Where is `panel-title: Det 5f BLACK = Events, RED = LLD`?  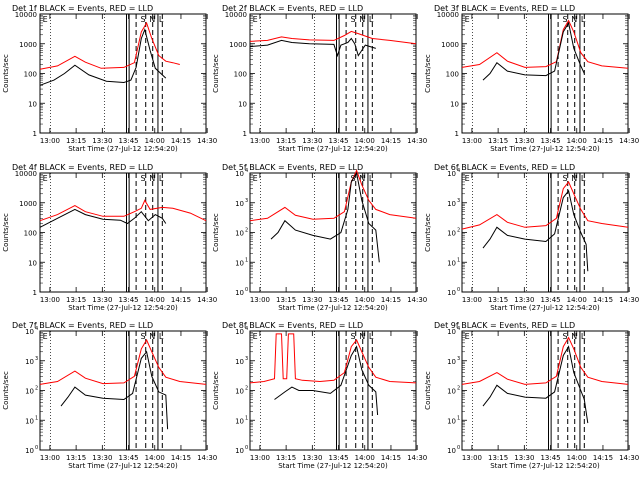
panel-title: Det 5f BLACK = Events, RED = LLD is located at coordinates (292, 167).